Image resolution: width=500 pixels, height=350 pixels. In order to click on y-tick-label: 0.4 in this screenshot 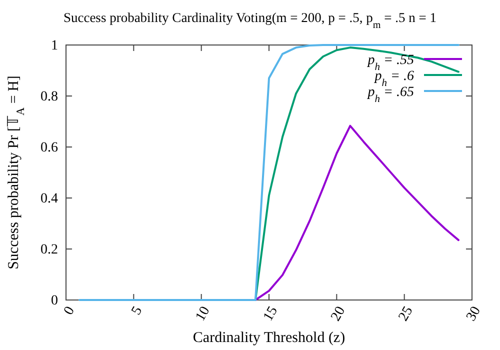, I will do `click(49, 198)`.